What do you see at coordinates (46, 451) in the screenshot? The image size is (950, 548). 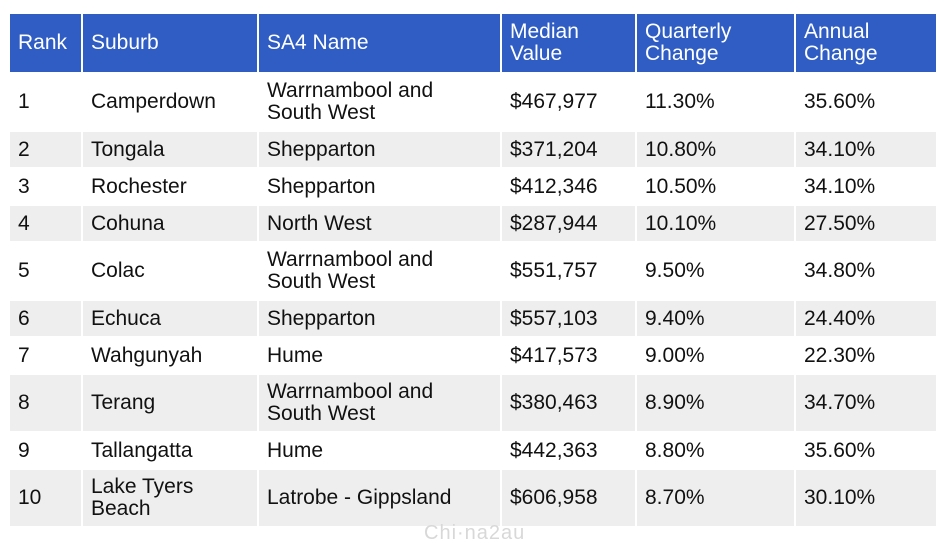 I see `cell-rank: 9` at bounding box center [46, 451].